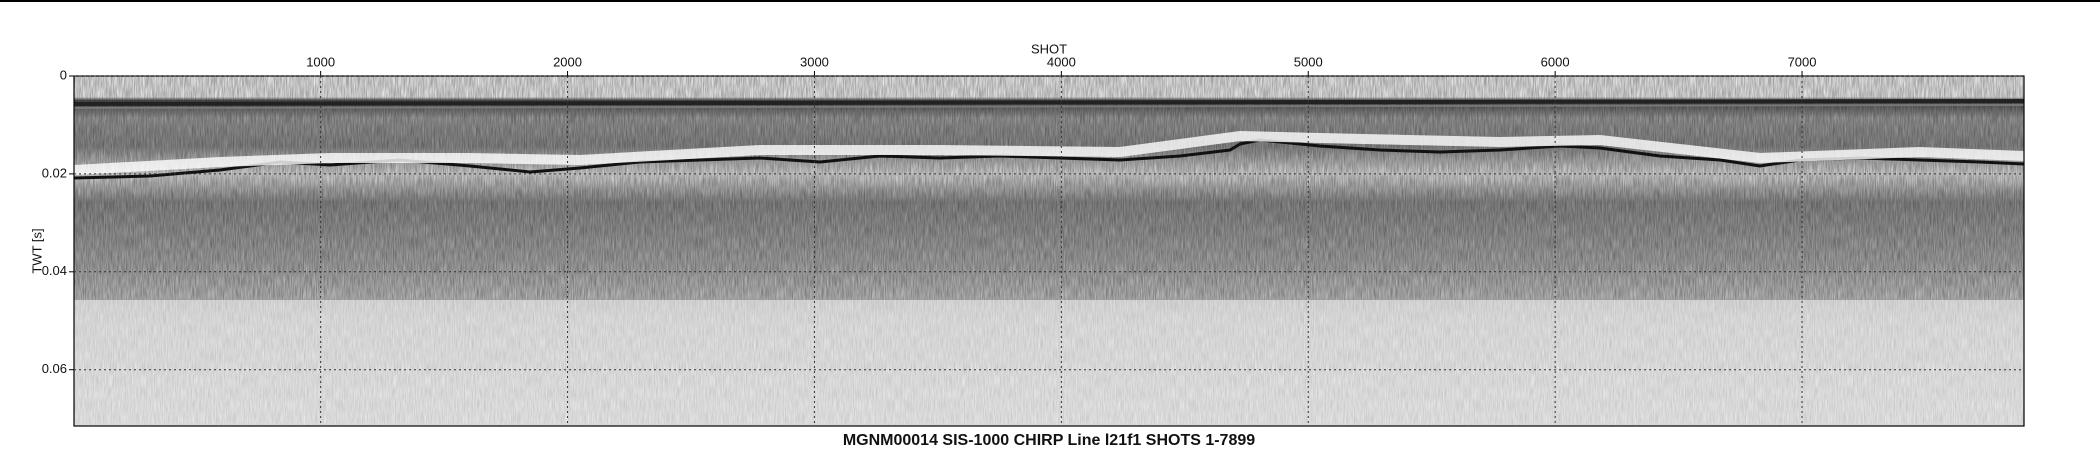 The width and height of the screenshot is (2100, 450). What do you see at coordinates (54, 368) in the screenshot?
I see `y-tick-label: 0.06` at bounding box center [54, 368].